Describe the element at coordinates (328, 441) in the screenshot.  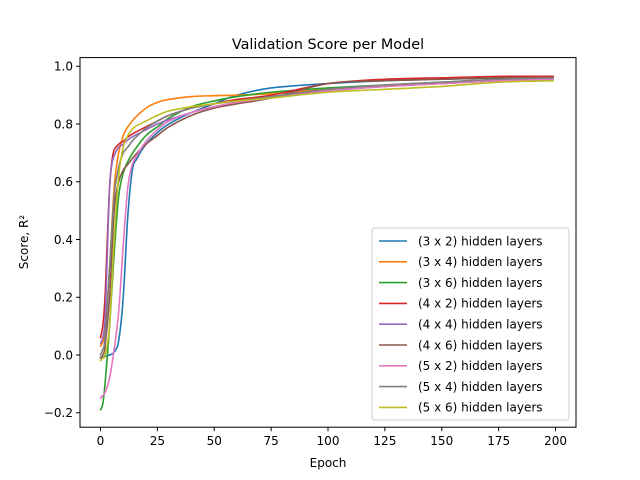
I see `x-tick-label: 100` at that location.